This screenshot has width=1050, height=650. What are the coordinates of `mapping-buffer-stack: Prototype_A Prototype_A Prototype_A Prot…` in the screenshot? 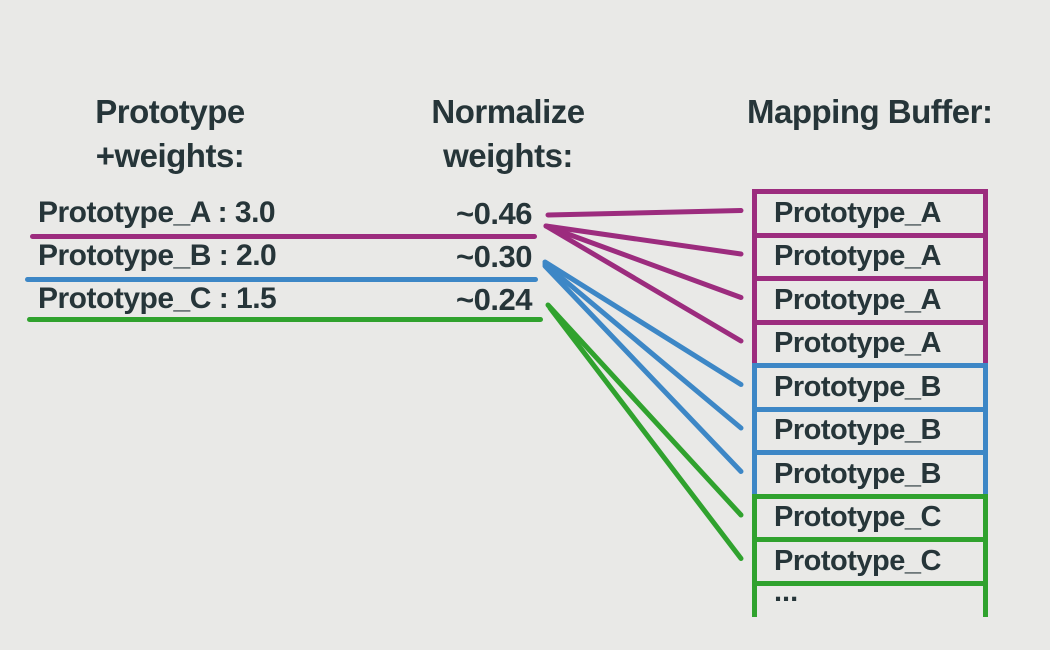 It's located at (870, 387).